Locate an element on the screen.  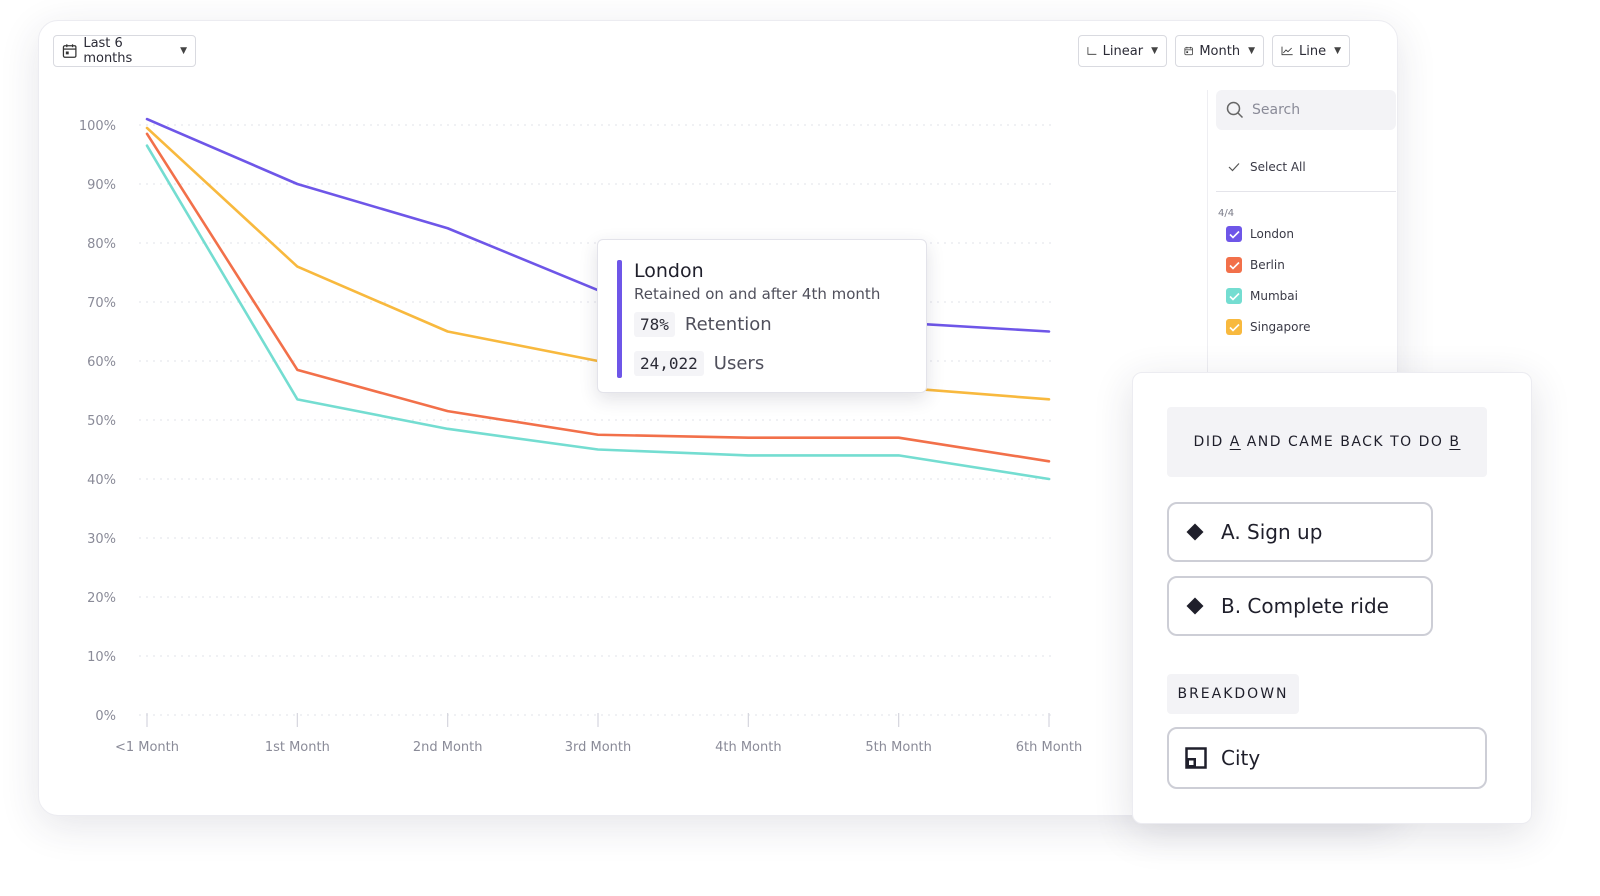
y-tick-label: 0% is located at coordinates (105, 716).